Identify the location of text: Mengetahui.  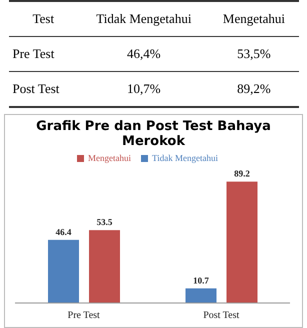
(254, 19).